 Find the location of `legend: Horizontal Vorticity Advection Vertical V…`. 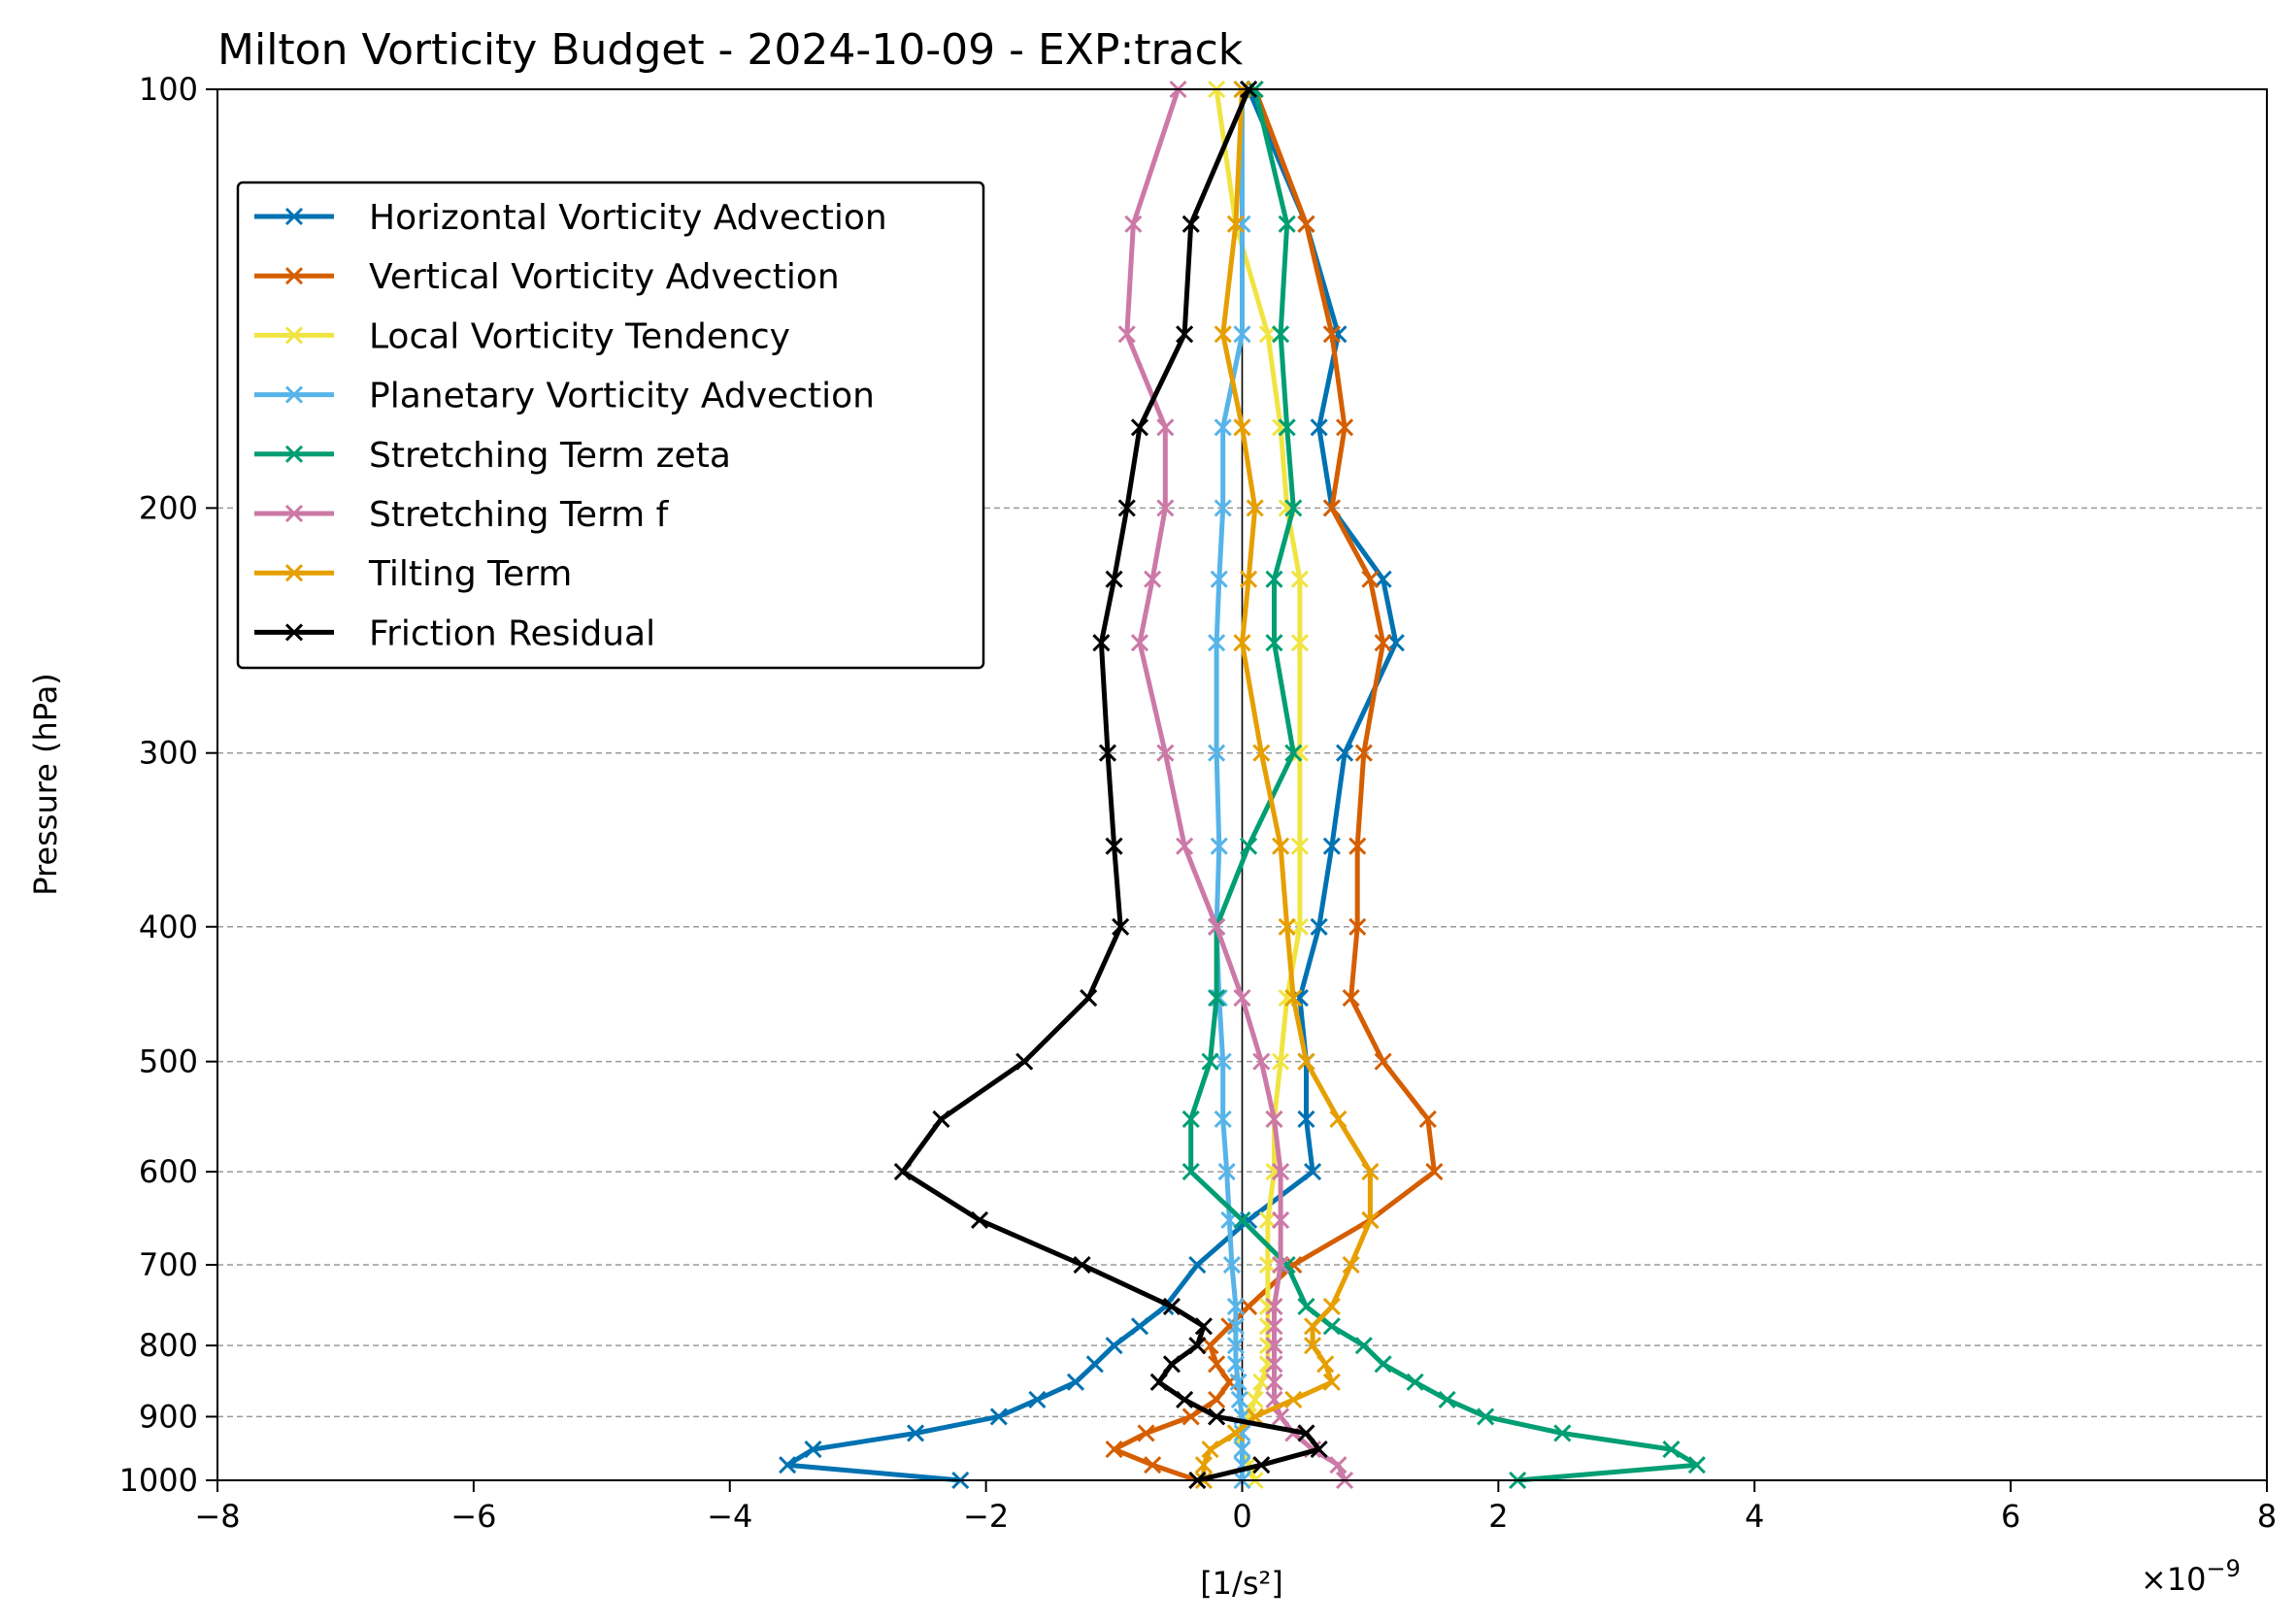

legend: Horizontal Vorticity Advection Vertical V… is located at coordinates (610, 426).